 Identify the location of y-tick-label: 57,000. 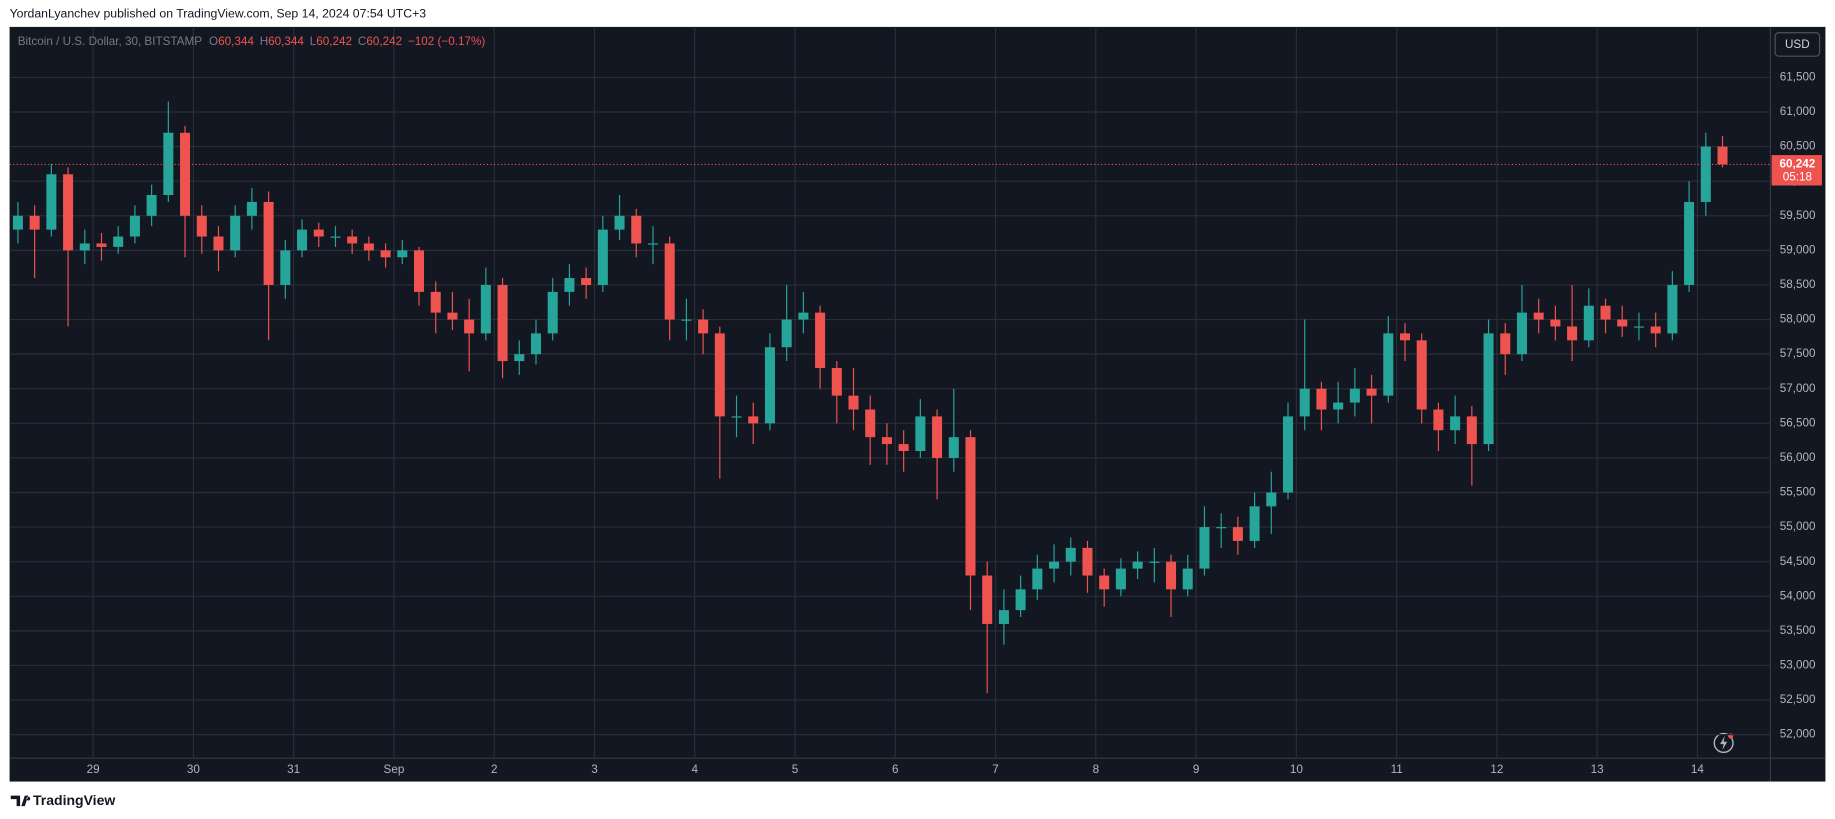
(1798, 388).